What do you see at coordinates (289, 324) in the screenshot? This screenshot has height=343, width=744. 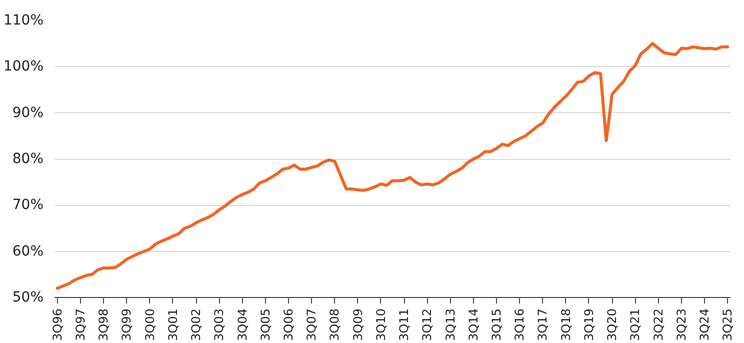 I see `x-tick-label: 3Q06` at bounding box center [289, 324].